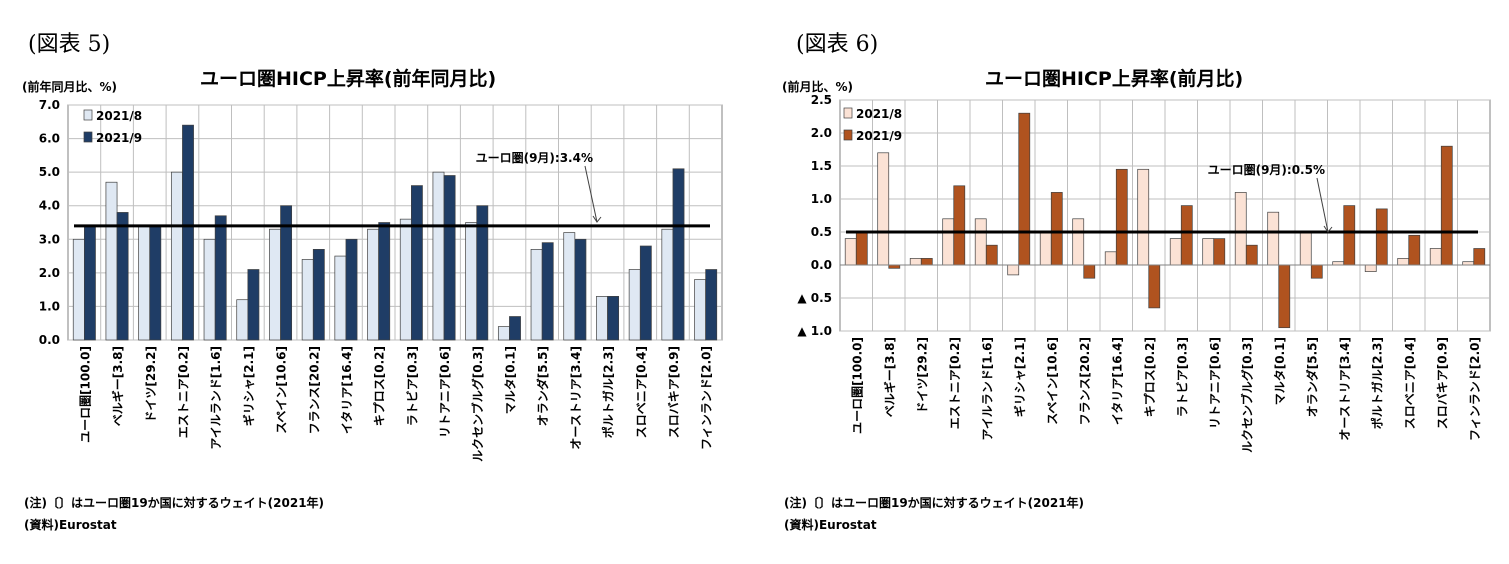 The image size is (1509, 564). Describe the element at coordinates (821, 100) in the screenshot. I see `y-tick-label: 2.5` at that location.